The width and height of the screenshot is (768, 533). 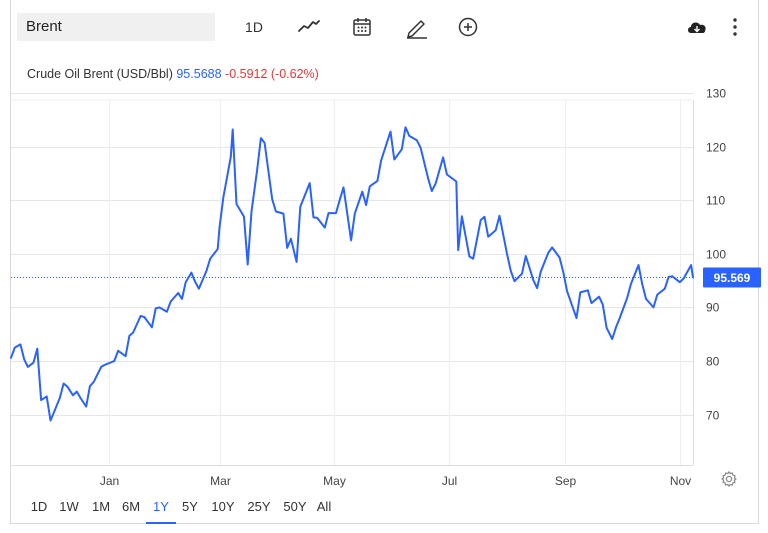 I want to click on y-tick-label: 130, so click(x=716, y=94).